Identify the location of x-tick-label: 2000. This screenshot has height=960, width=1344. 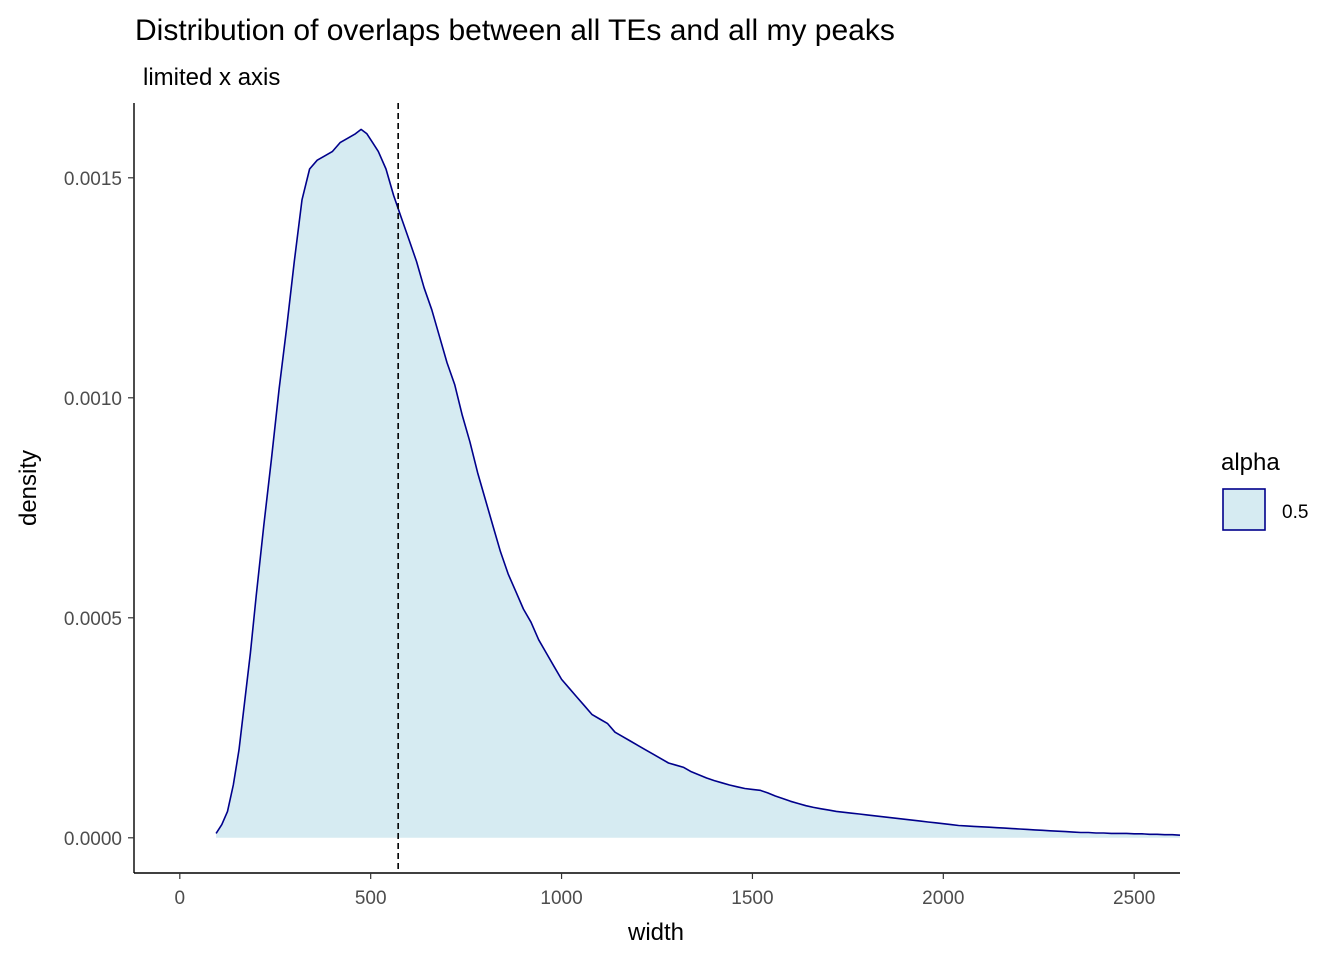
(943, 898).